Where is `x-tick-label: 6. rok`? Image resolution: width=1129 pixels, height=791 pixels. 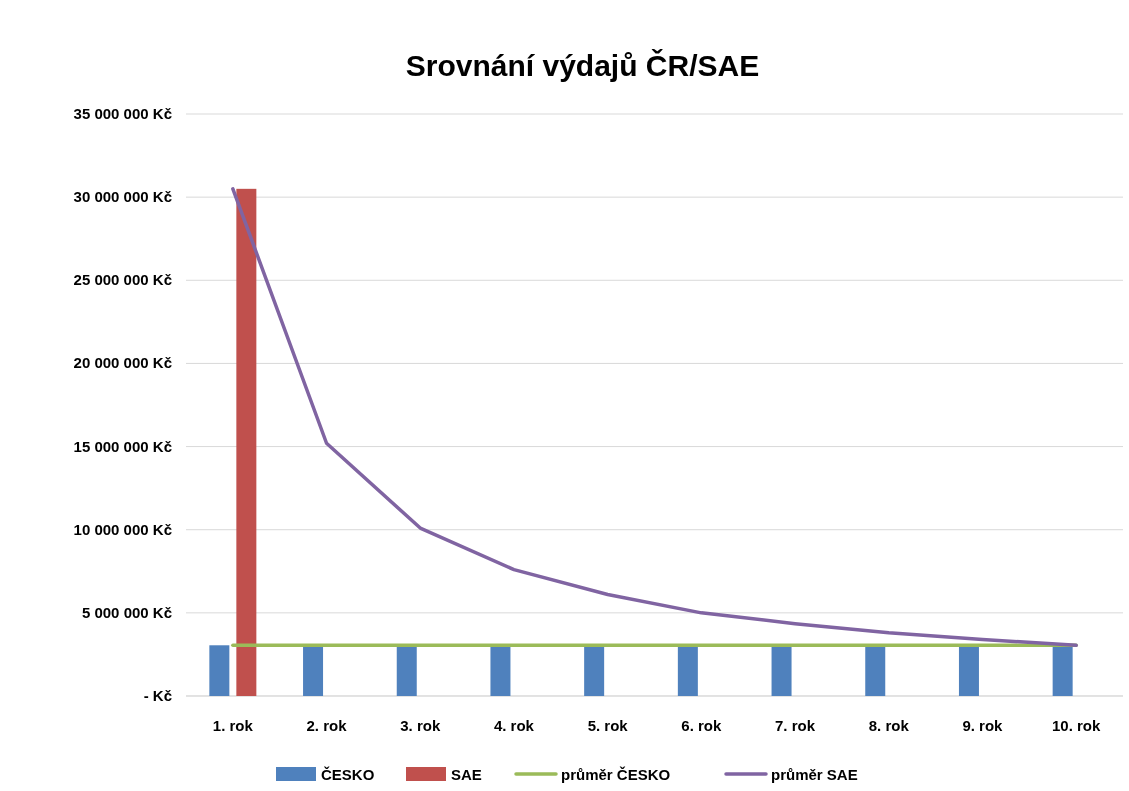
x-tick-label: 6. rok is located at coordinates (702, 725).